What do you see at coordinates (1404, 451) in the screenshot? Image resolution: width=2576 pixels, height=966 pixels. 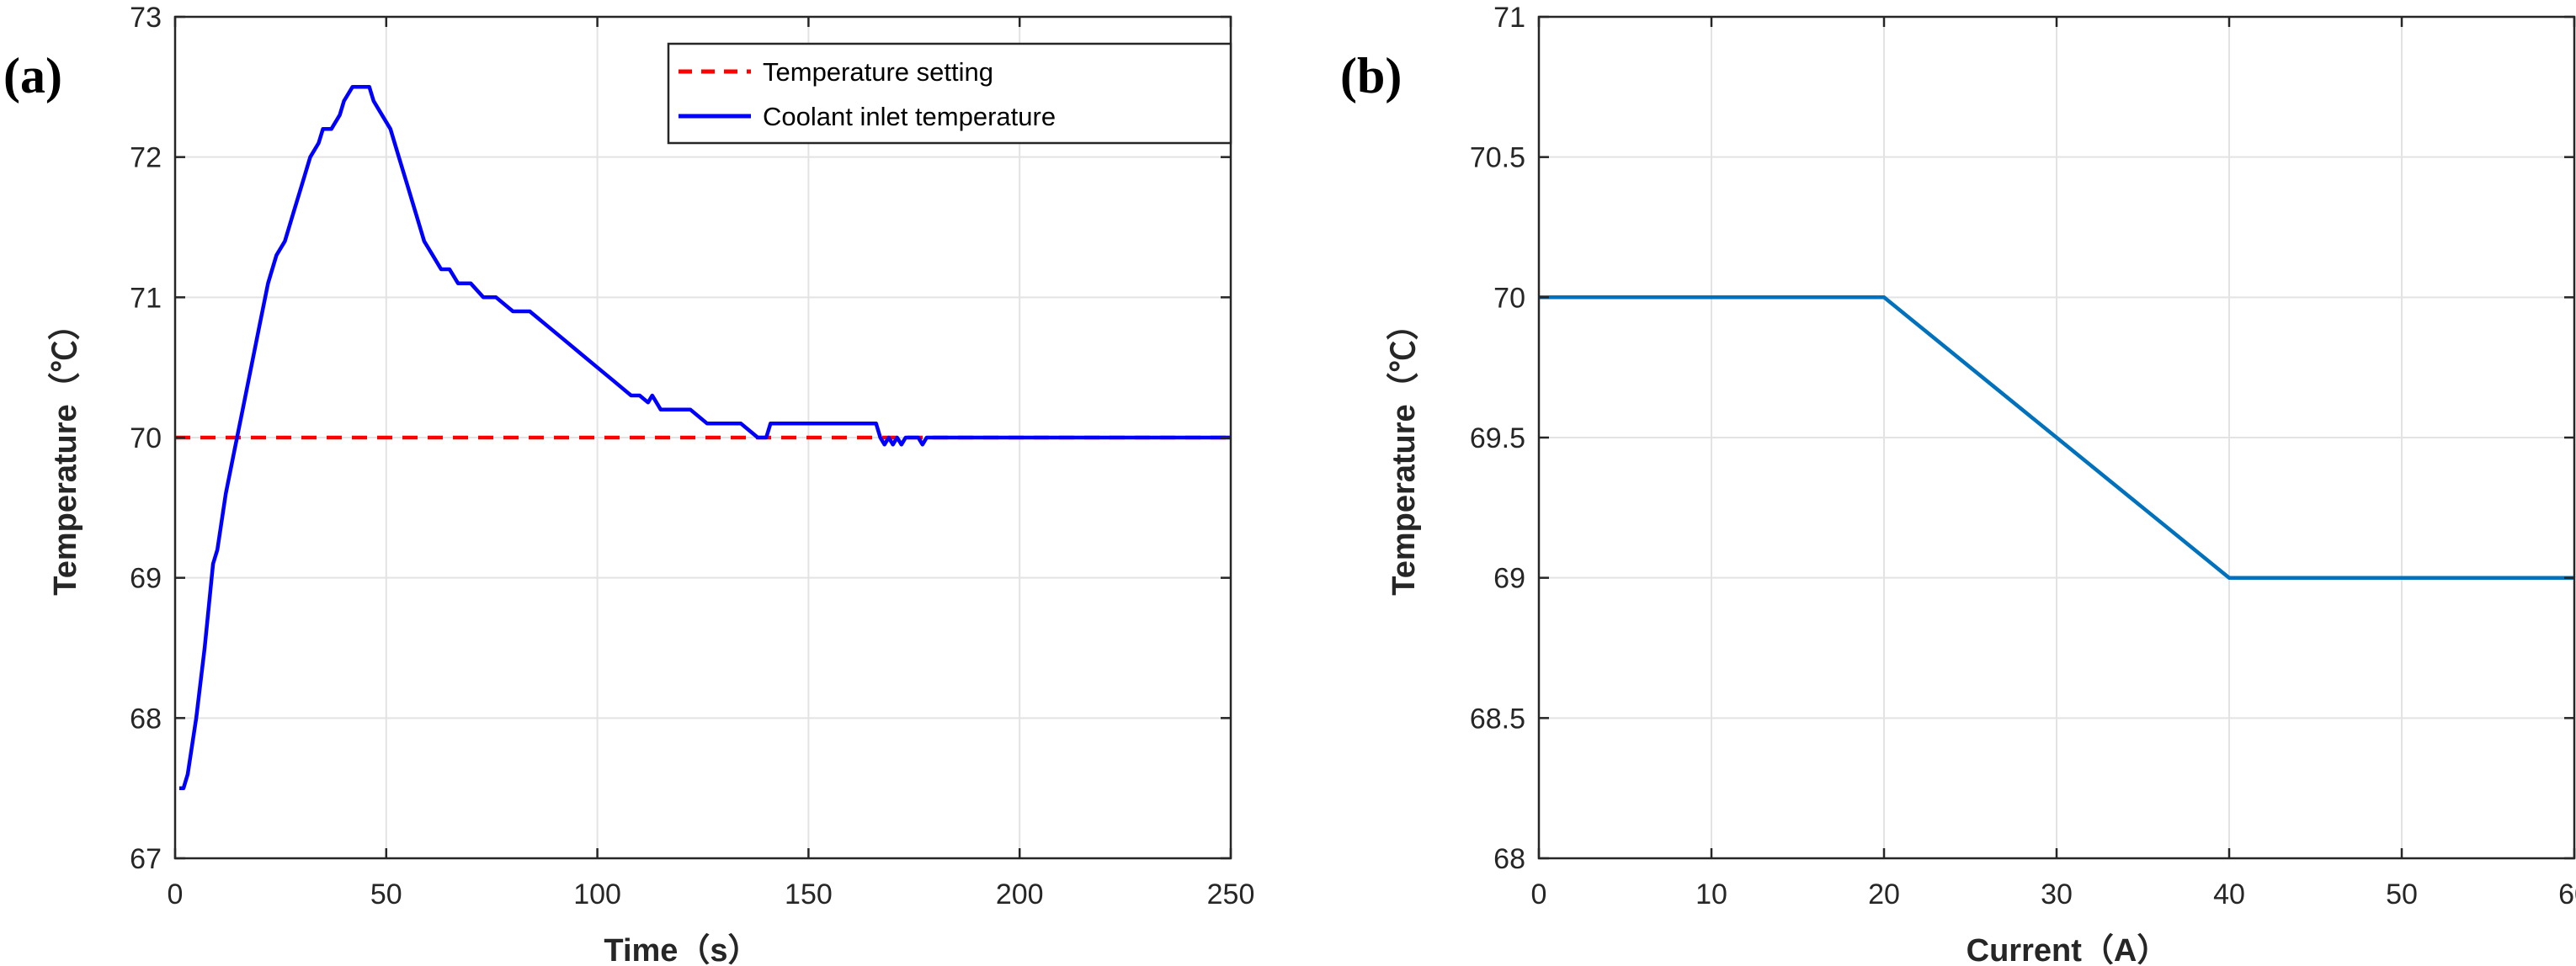 I see `y-axis-label-b: Temperature（℃）` at bounding box center [1404, 451].